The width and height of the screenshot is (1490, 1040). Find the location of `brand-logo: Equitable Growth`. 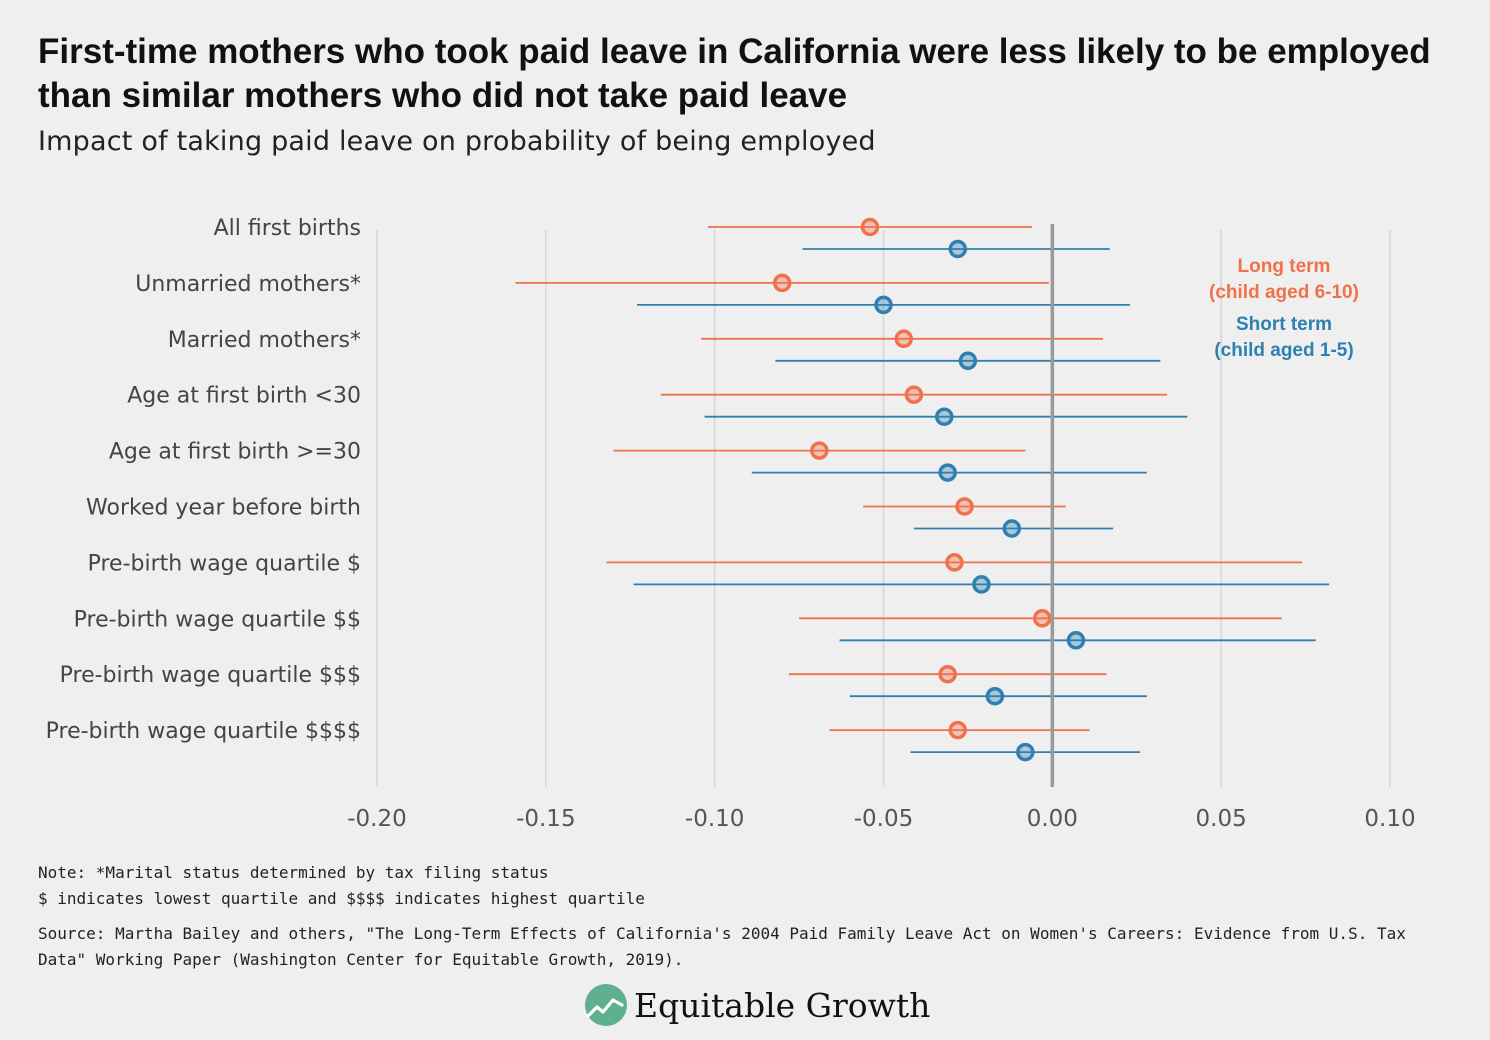

brand-logo: Equitable Growth is located at coordinates (757, 1005).